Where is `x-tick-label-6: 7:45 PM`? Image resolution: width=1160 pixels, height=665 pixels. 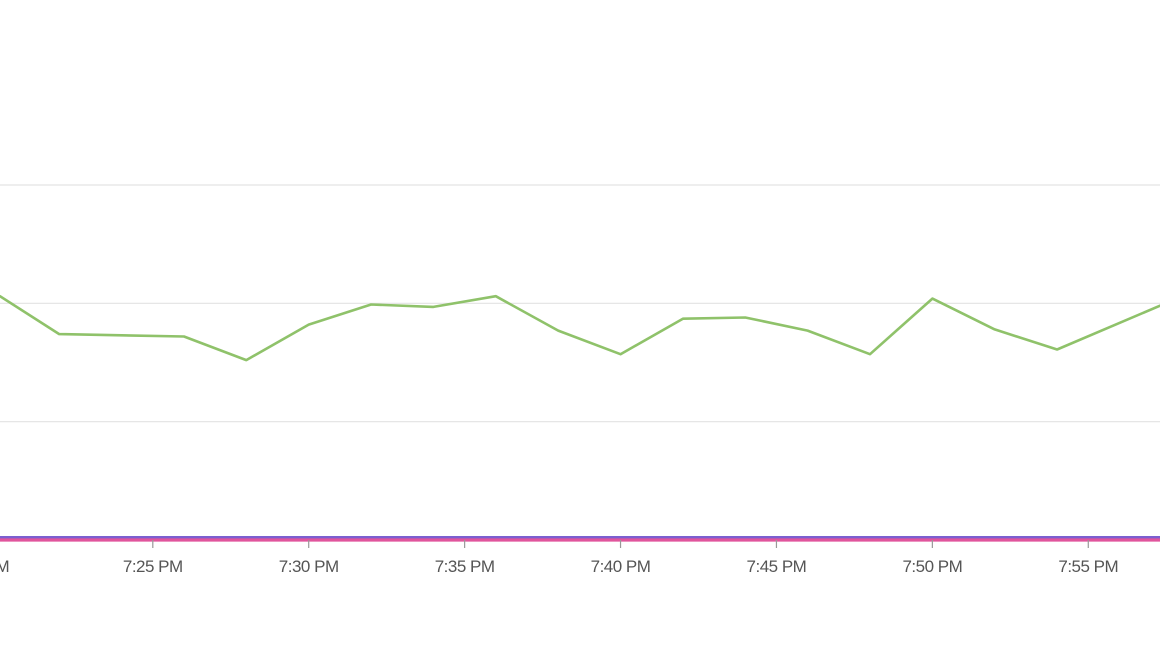
x-tick-label-6: 7:45 PM is located at coordinates (777, 566).